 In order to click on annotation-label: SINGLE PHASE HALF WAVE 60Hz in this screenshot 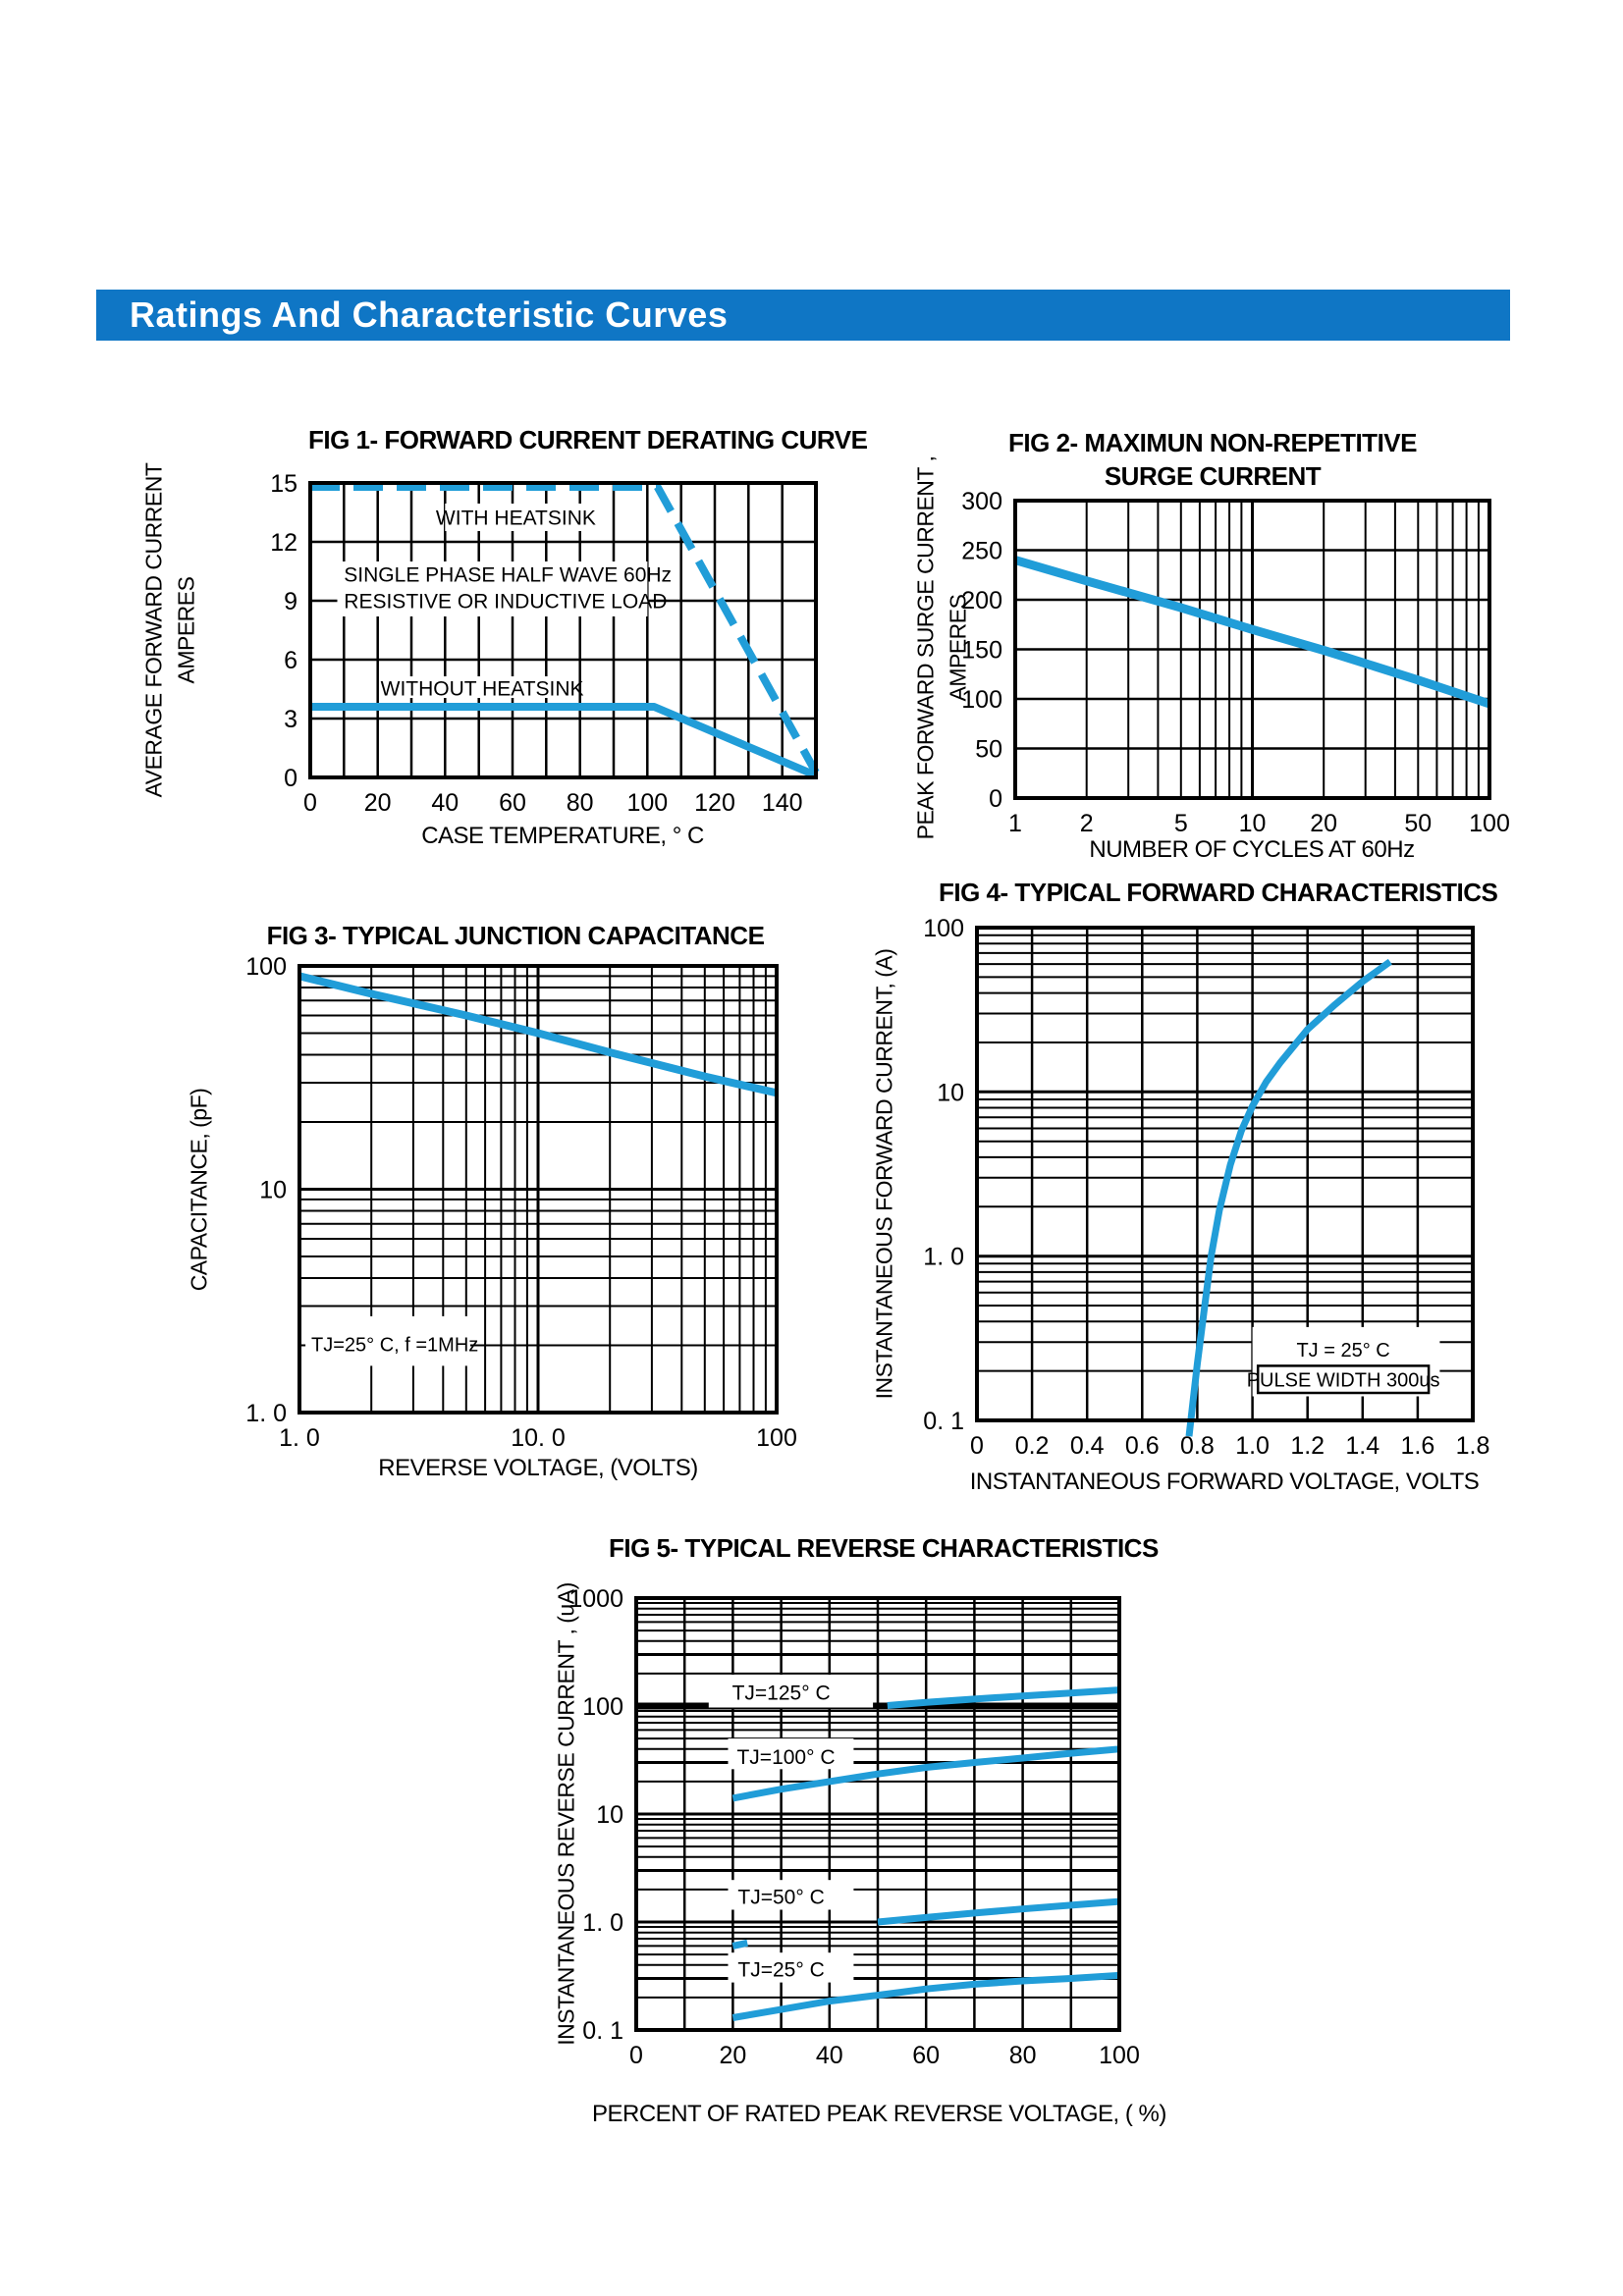, I will do `click(508, 574)`.